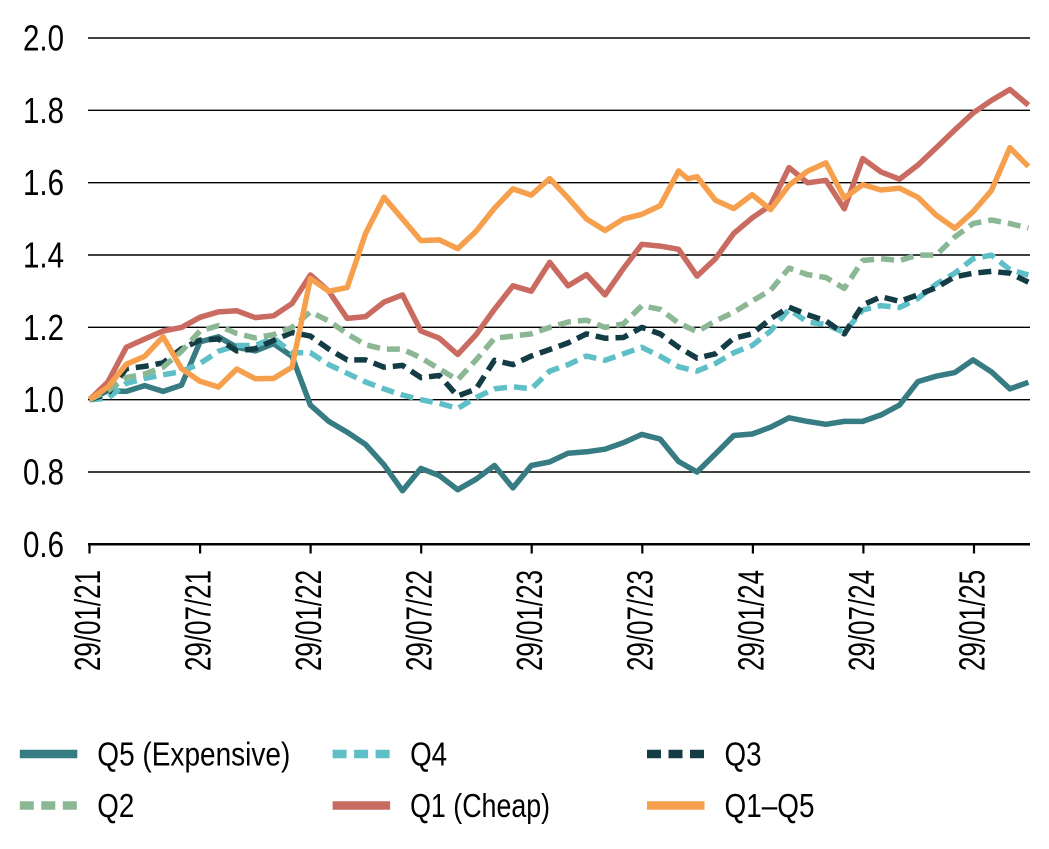 This screenshot has width=1049, height=849. What do you see at coordinates (308, 620) in the screenshot?
I see `svg-text: 29/01/22` at bounding box center [308, 620].